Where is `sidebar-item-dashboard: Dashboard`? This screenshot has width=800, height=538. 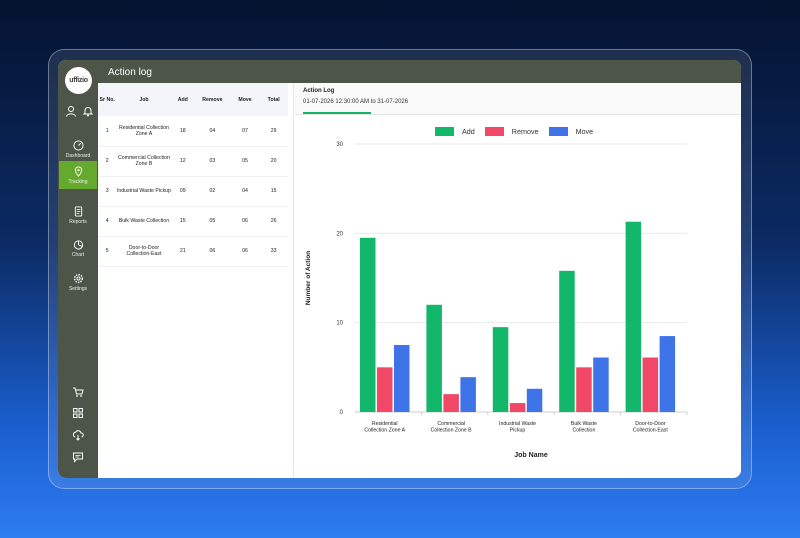 sidebar-item-dashboard: Dashboard is located at coordinates (78, 149).